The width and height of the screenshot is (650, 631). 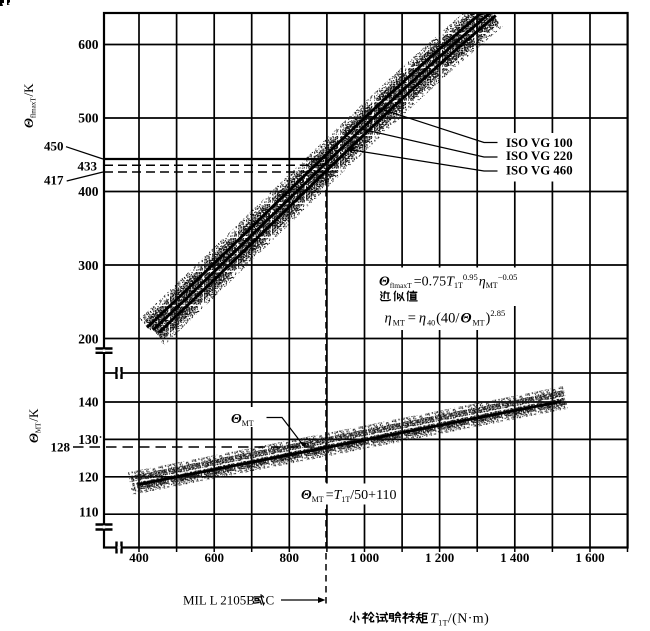 What do you see at coordinates (242, 420) in the screenshot?
I see `svg-text: ΘMT` at bounding box center [242, 420].